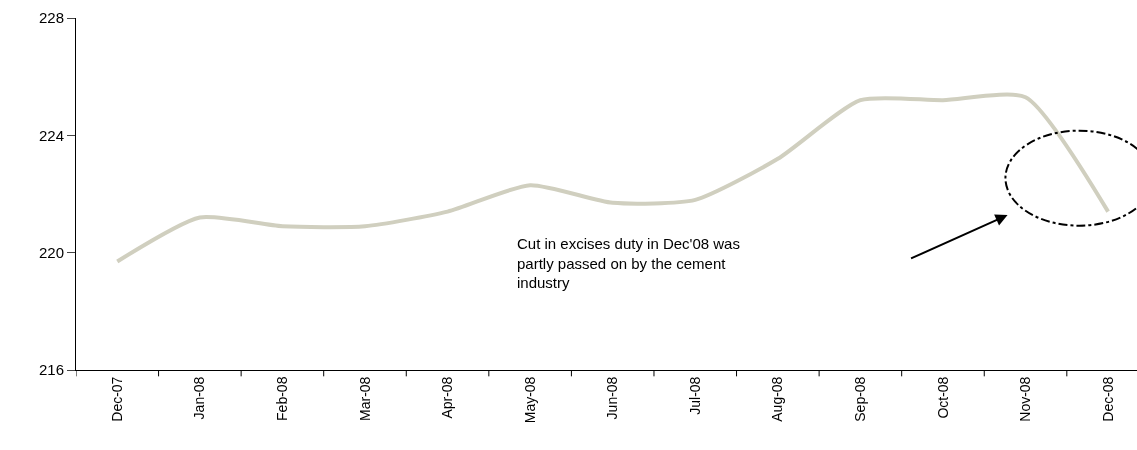 Image resolution: width=1137 pixels, height=450 pixels. I want to click on x-tick-label: Aug-08, so click(777, 399).